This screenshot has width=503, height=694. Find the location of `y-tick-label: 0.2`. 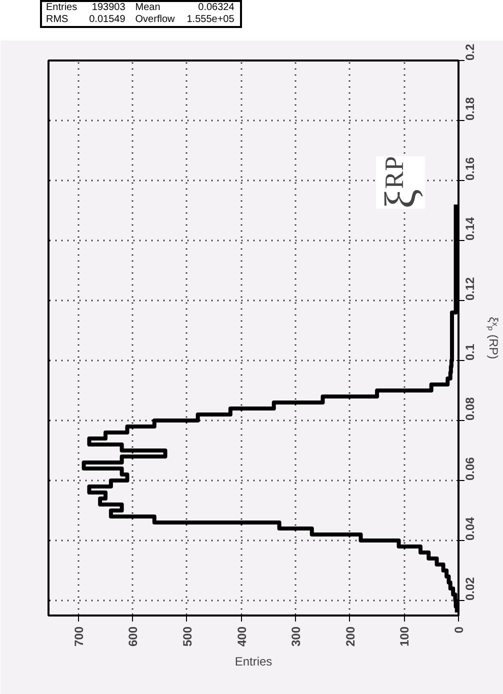

y-tick-label: 0.2 is located at coordinates (470, 51).